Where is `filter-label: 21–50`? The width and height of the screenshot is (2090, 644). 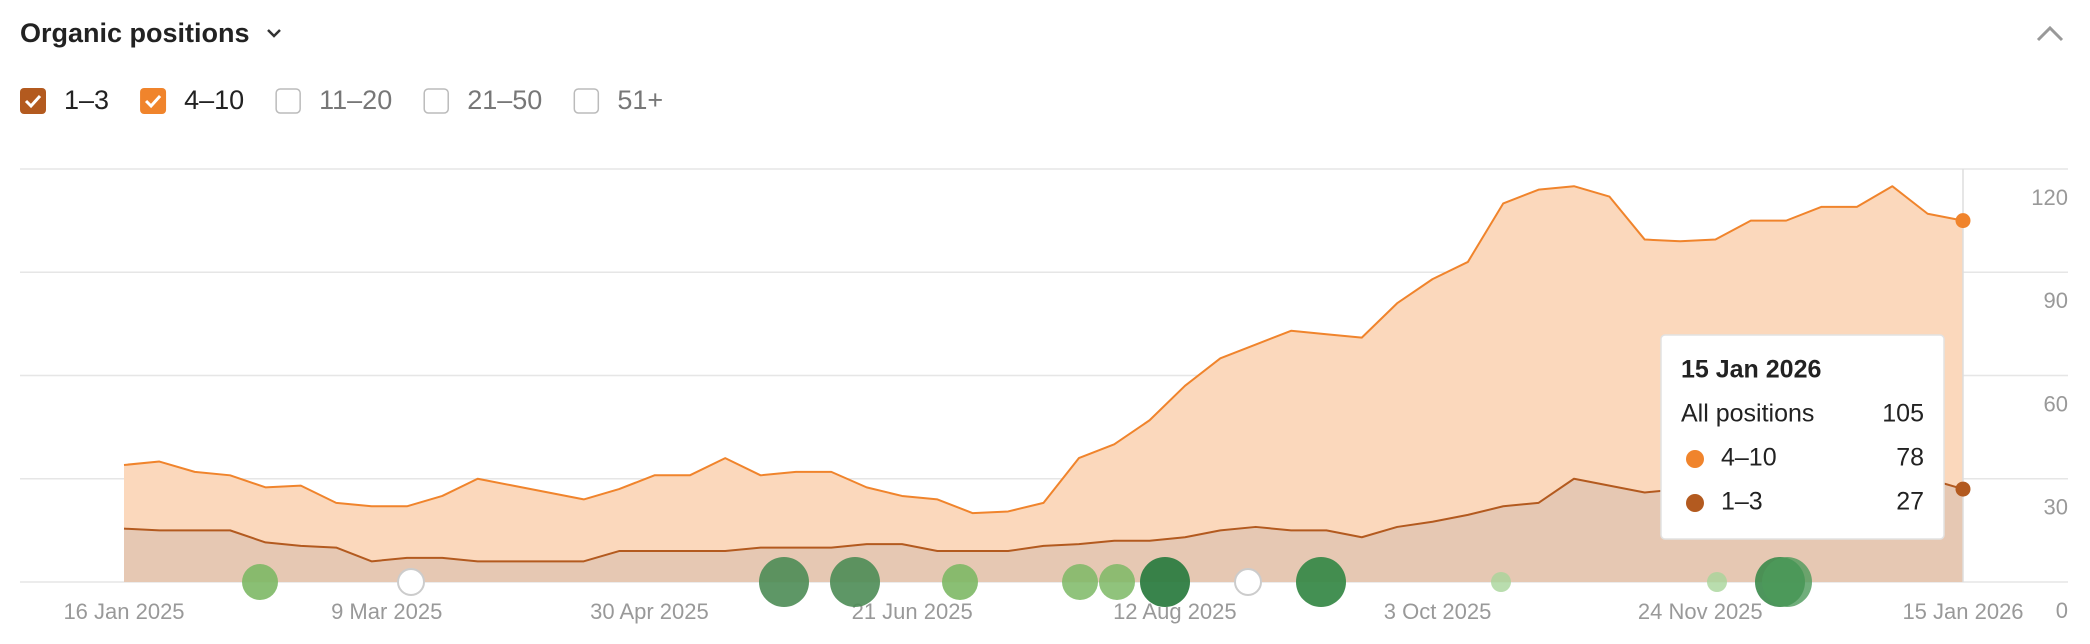
filter-label: 21–50 is located at coordinates (504, 100).